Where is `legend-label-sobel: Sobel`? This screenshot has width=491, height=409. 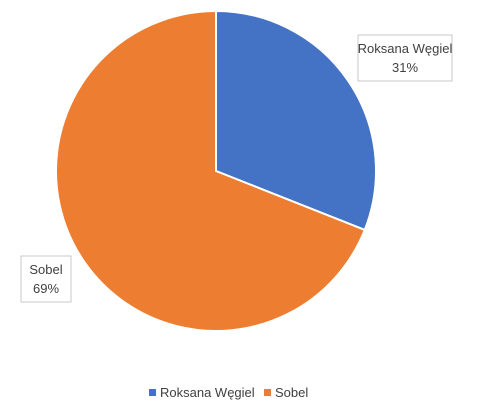
legend-label-sobel: Sobel is located at coordinates (291, 392).